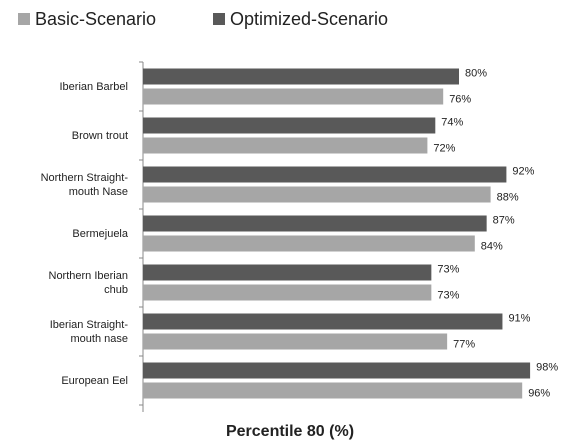  I want to click on value-label: 91%, so click(519, 318).